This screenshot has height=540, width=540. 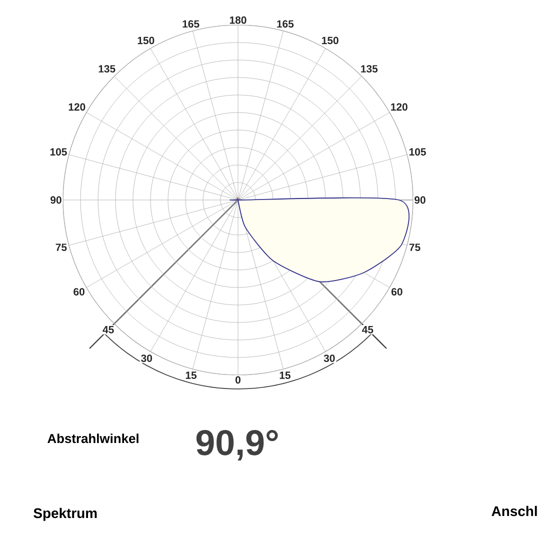 I want to click on spoke-label: 180, so click(x=238, y=20).